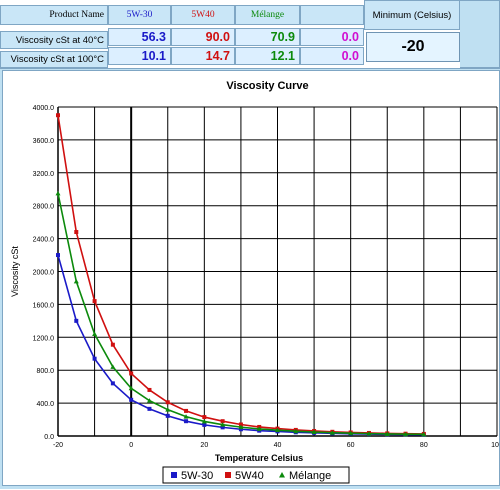 Image resolution: width=500 pixels, height=490 pixels. What do you see at coordinates (332, 15) in the screenshot?
I see `product-header-empty` at bounding box center [332, 15].